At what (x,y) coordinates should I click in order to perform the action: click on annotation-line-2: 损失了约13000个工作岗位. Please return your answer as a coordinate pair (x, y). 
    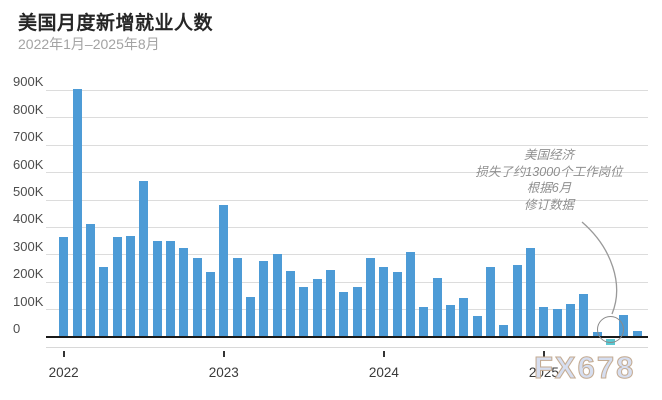
    Looking at the image, I should click on (549, 171).